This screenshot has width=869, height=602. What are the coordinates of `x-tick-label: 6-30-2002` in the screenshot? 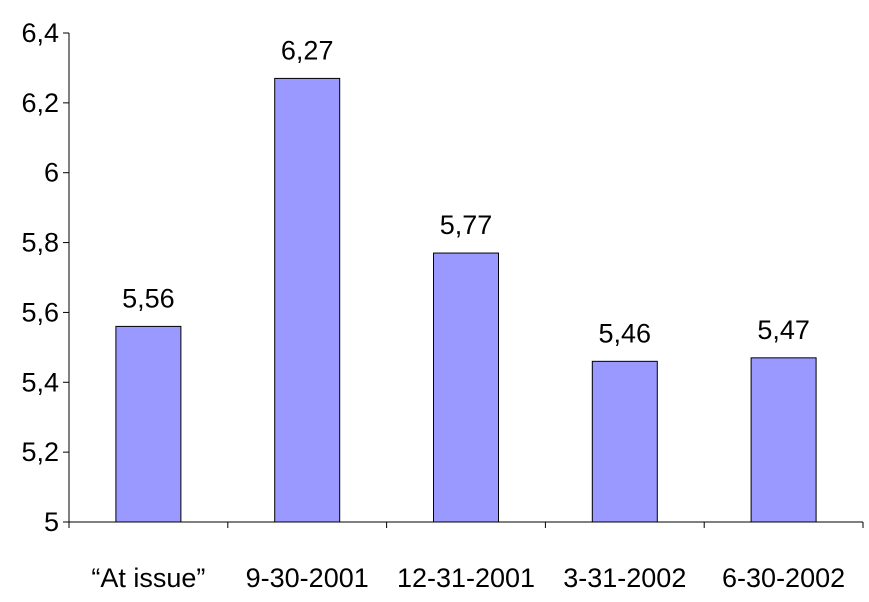 It's located at (783, 578).